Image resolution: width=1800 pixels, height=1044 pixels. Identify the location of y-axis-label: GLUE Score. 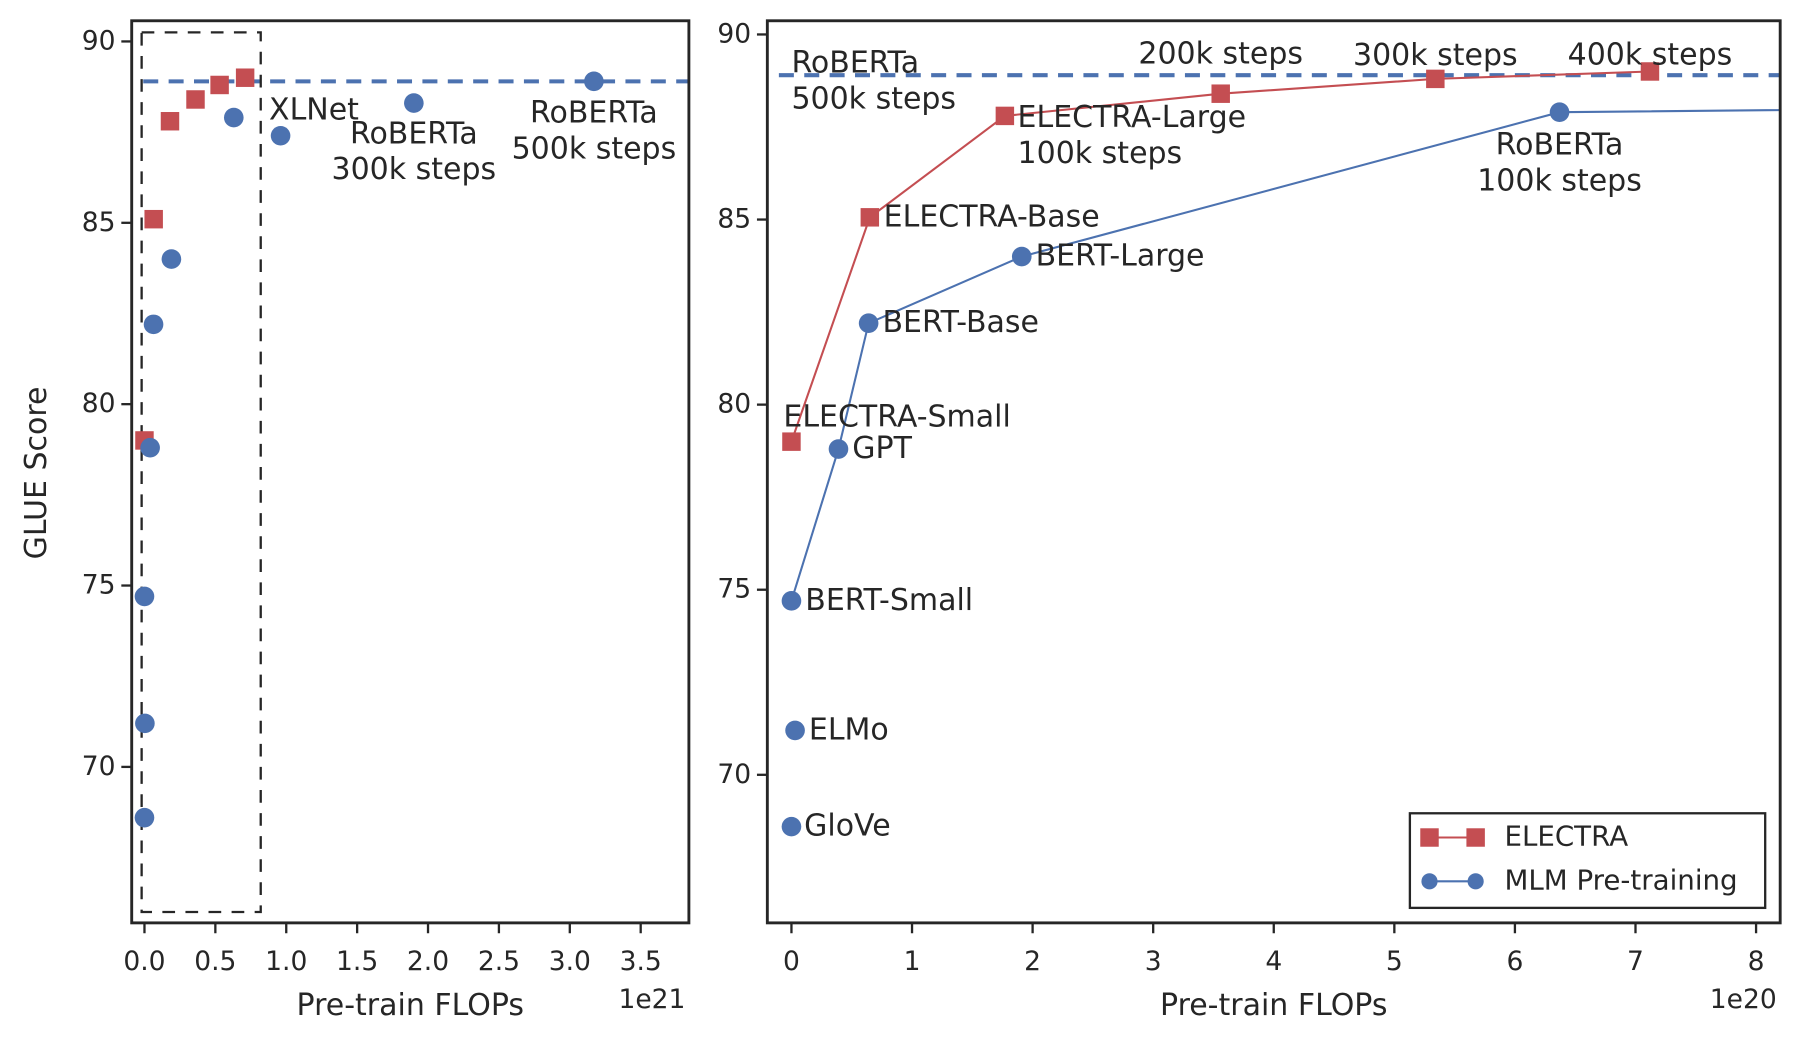
(36, 473).